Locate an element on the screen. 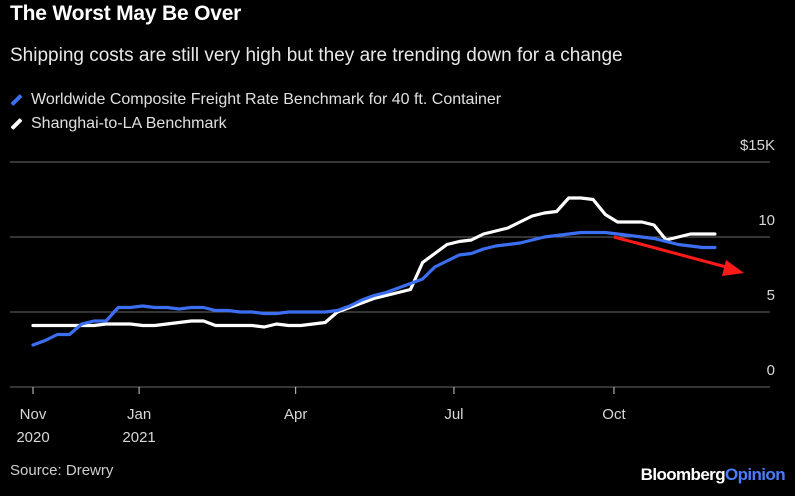 Image resolution: width=795 pixels, height=496 pixels. bloomberg-opinion-logo: BloombergOpinion is located at coordinates (713, 475).